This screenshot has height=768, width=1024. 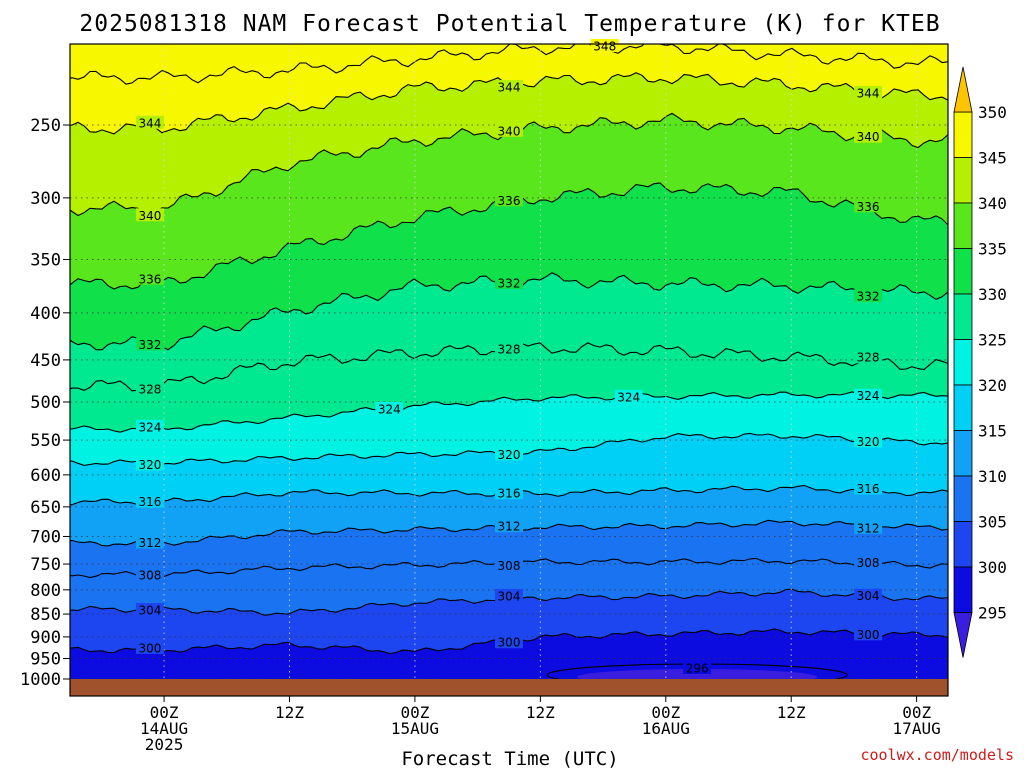 What do you see at coordinates (937, 755) in the screenshot?
I see `credit-text: coolwx.com/models` at bounding box center [937, 755].